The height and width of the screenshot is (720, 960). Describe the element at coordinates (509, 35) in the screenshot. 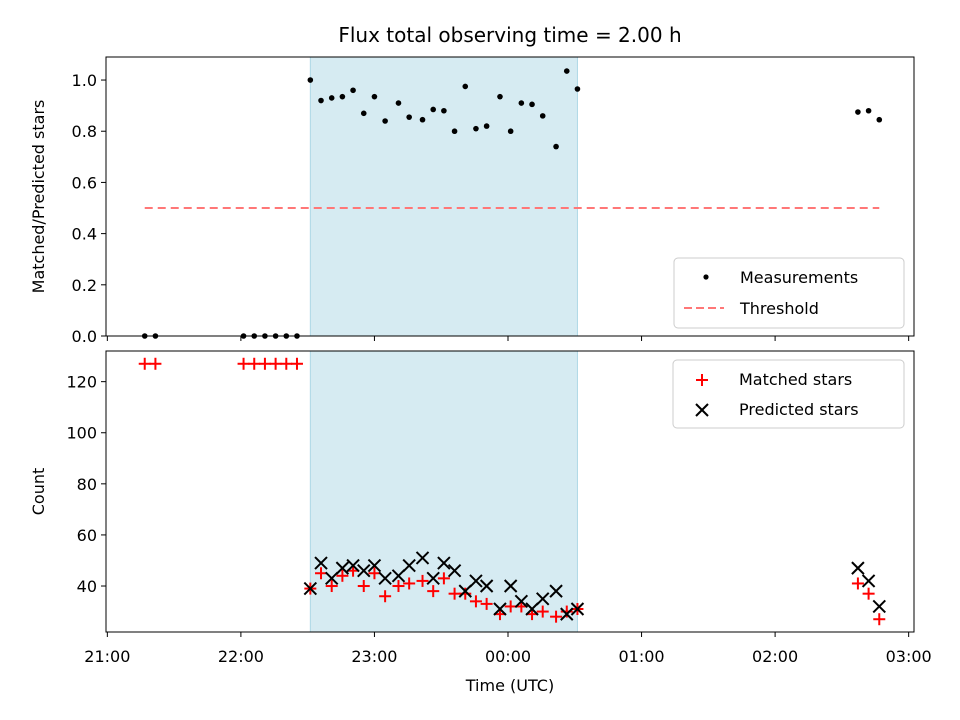

I see `chart-title: Flux total observing time = 2.00 h` at that location.